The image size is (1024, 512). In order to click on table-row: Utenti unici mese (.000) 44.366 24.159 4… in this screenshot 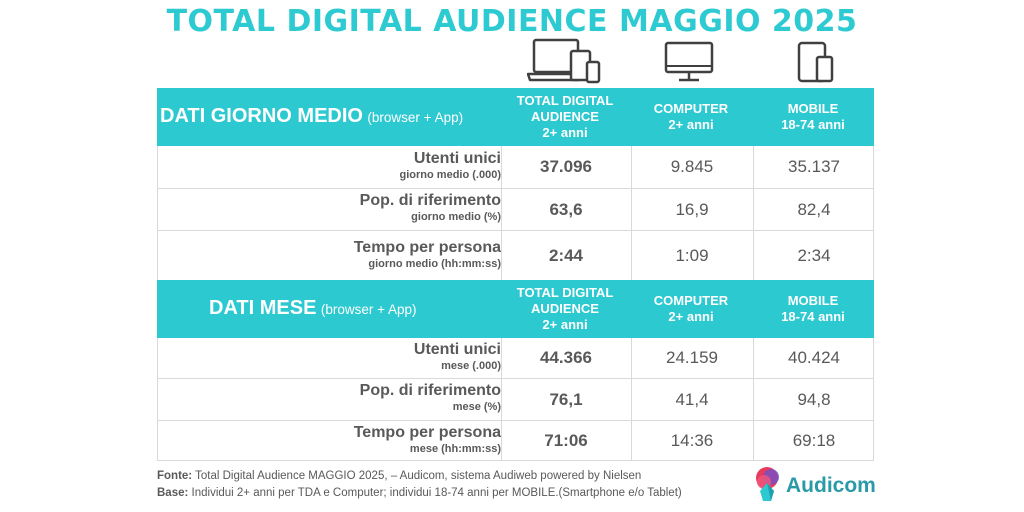, I will do `click(515, 358)`.